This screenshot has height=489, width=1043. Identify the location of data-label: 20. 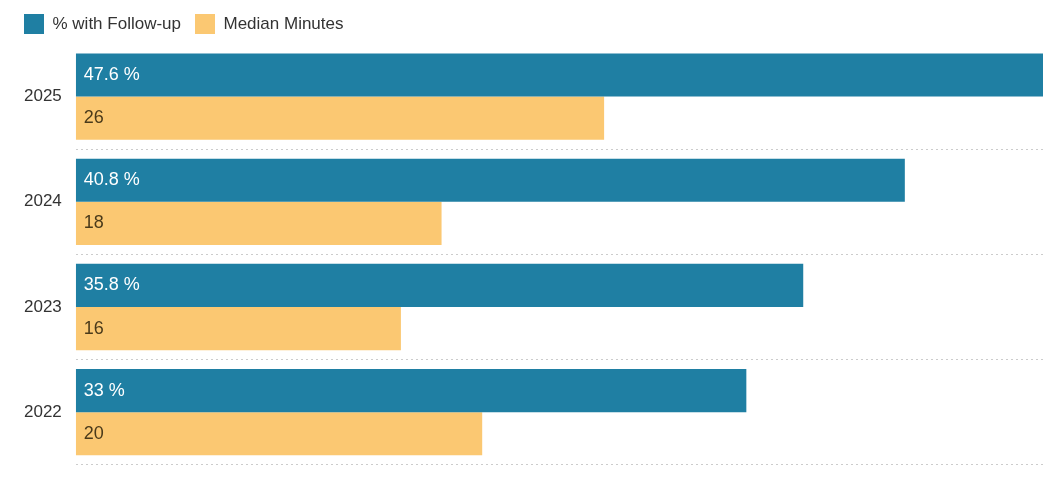
(93, 432).